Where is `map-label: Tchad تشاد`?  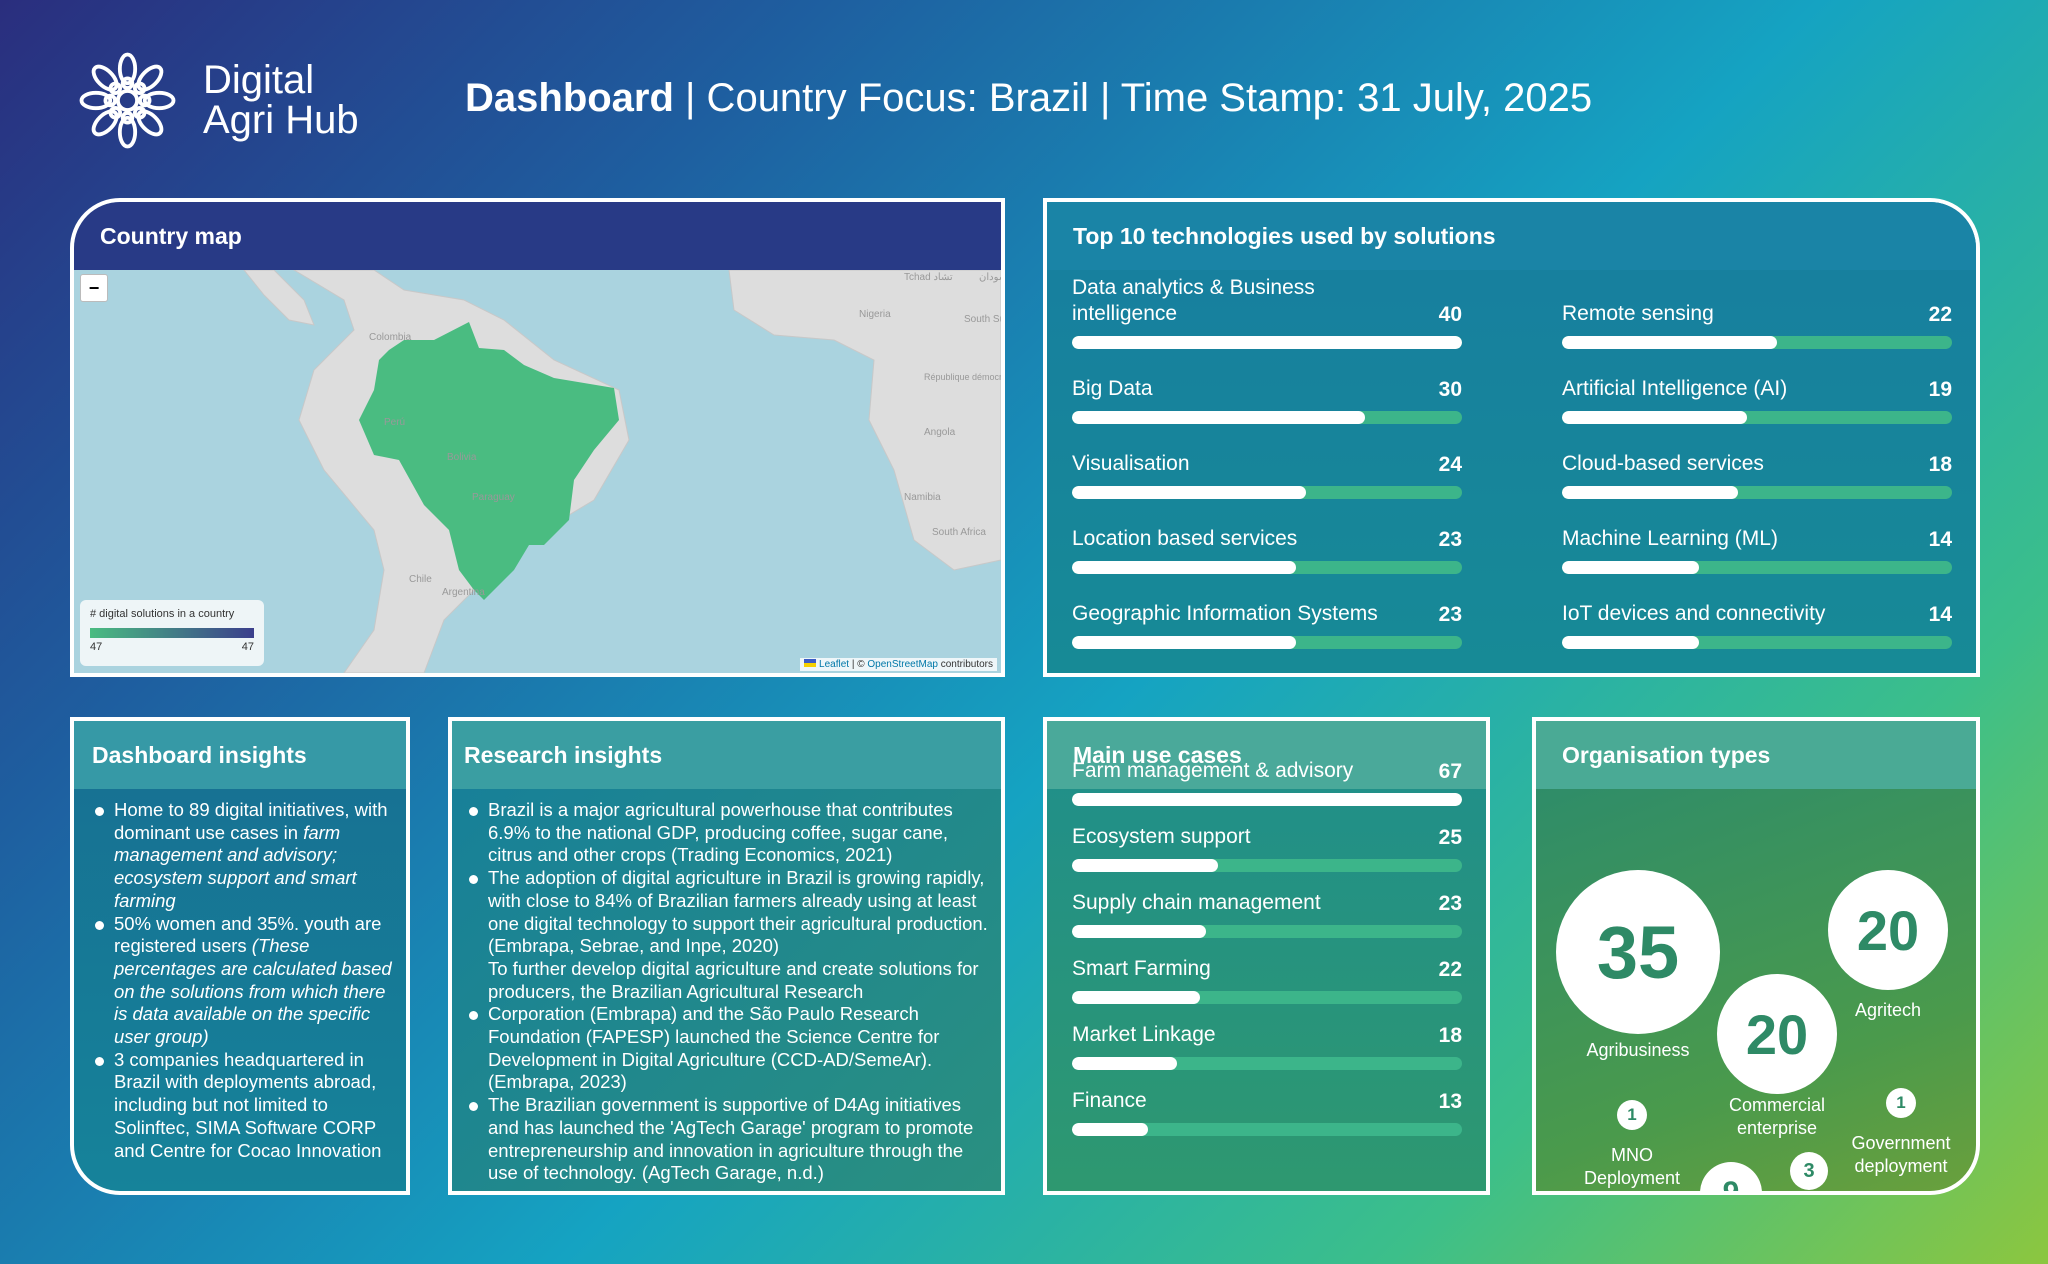 map-label: Tchad تشاد is located at coordinates (928, 277).